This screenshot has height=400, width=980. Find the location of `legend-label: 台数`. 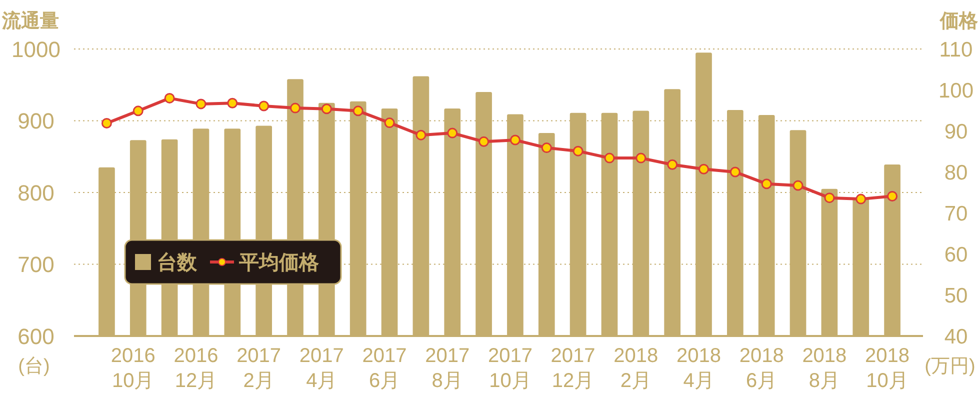

legend-label: 台数 is located at coordinates (177, 262).